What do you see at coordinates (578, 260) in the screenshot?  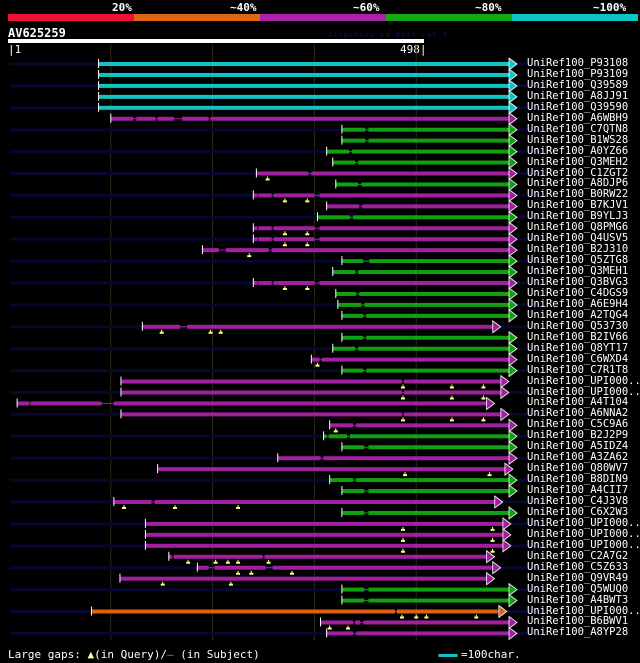 I see `hit-label: UniRef100_Q5ZTG8` at bounding box center [578, 260].